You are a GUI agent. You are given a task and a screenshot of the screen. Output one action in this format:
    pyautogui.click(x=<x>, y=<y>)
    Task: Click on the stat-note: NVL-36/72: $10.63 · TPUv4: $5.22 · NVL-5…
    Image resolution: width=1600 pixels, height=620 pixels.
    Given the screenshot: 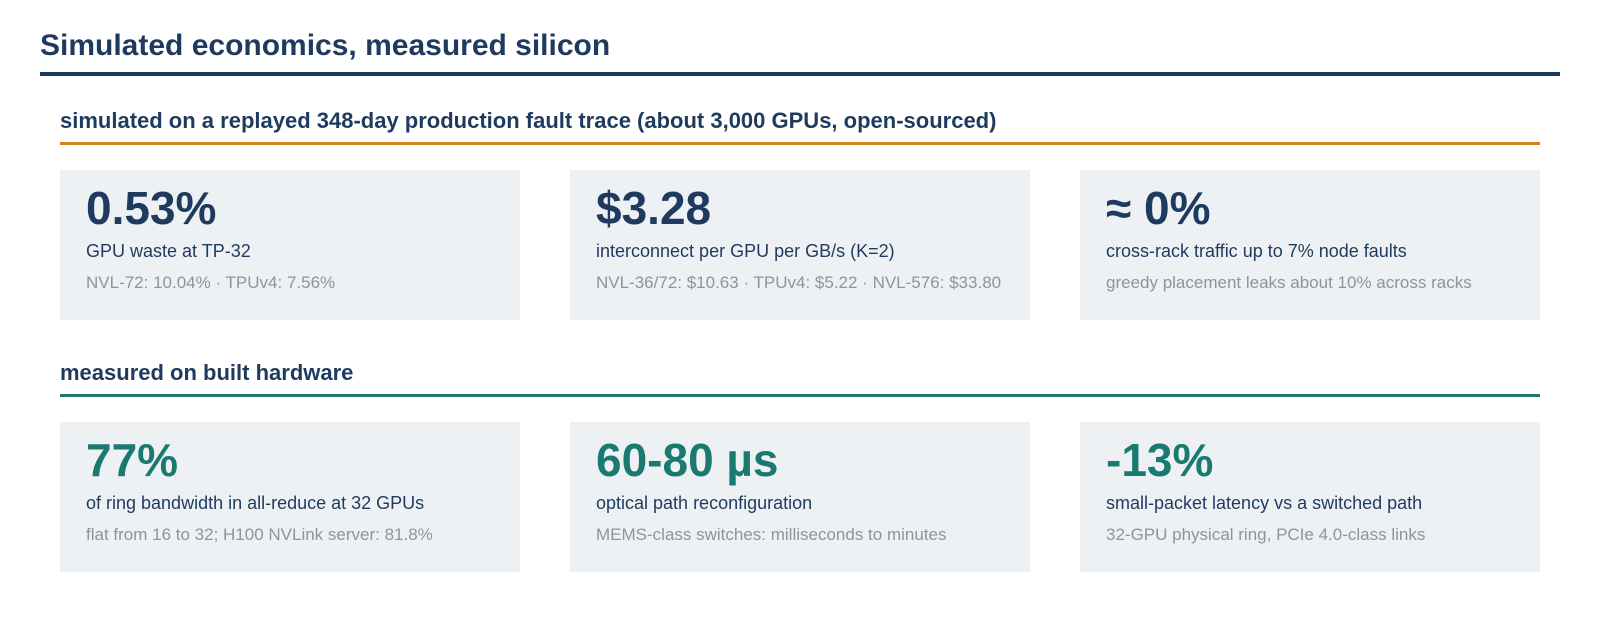 What is the action you would take?
    pyautogui.click(x=799, y=282)
    